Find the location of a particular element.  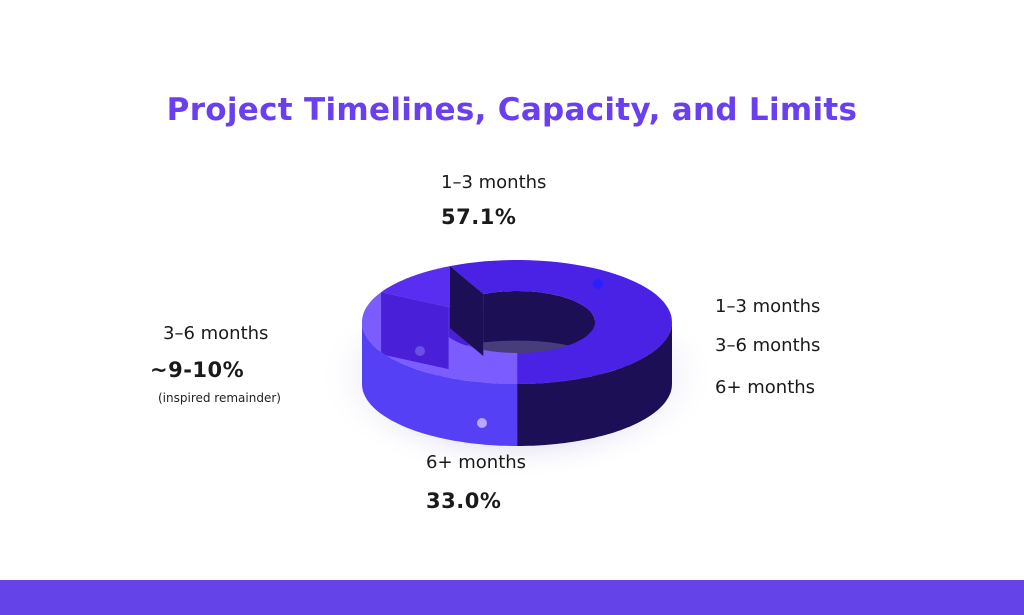

chart-title: Project Timelines, Capacity, and Limits is located at coordinates (512, 110).